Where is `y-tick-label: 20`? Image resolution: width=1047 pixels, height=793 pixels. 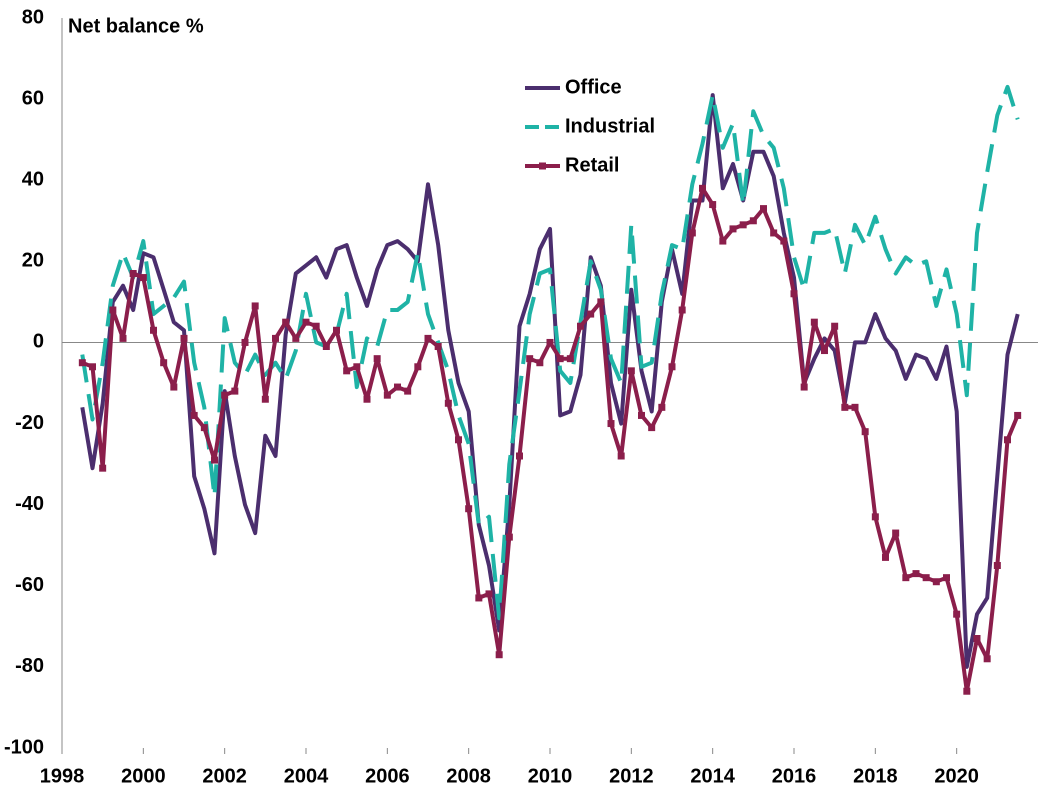 y-tick-label: 20 is located at coordinates (33, 261).